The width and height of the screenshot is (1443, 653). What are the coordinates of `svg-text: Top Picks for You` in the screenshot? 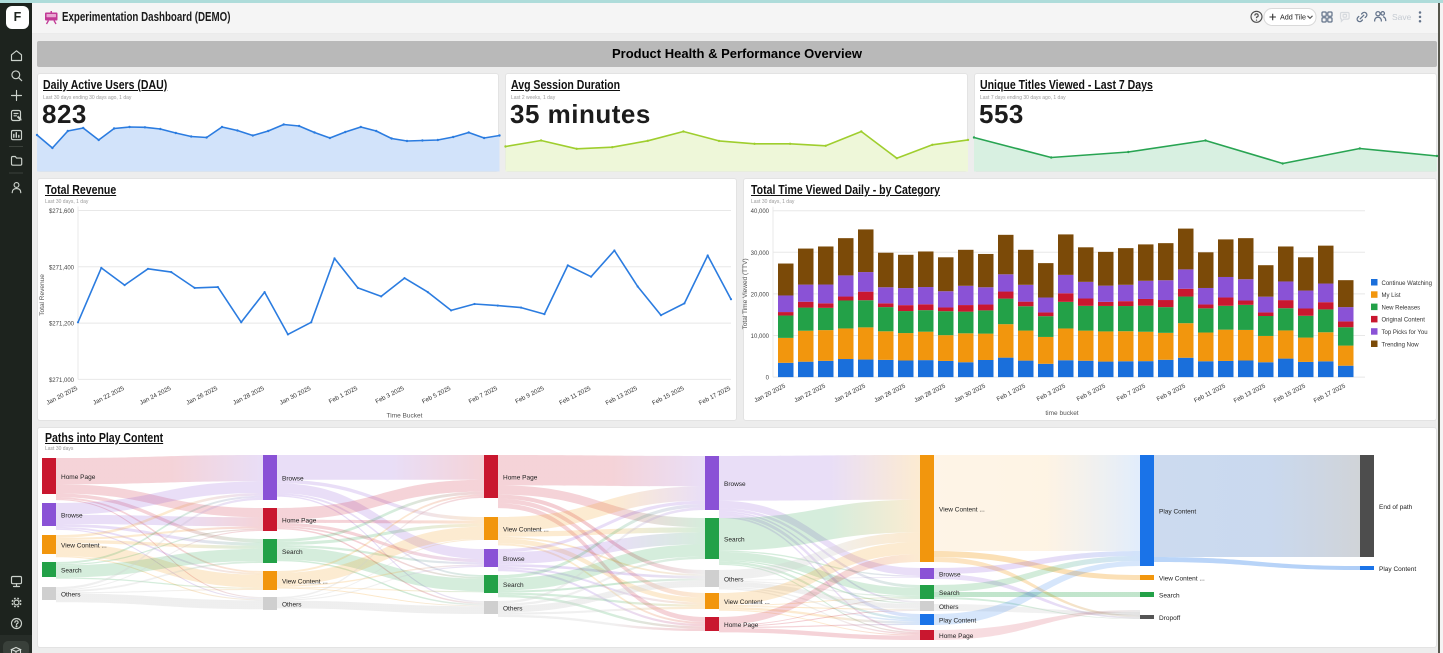 It's located at (1405, 333).